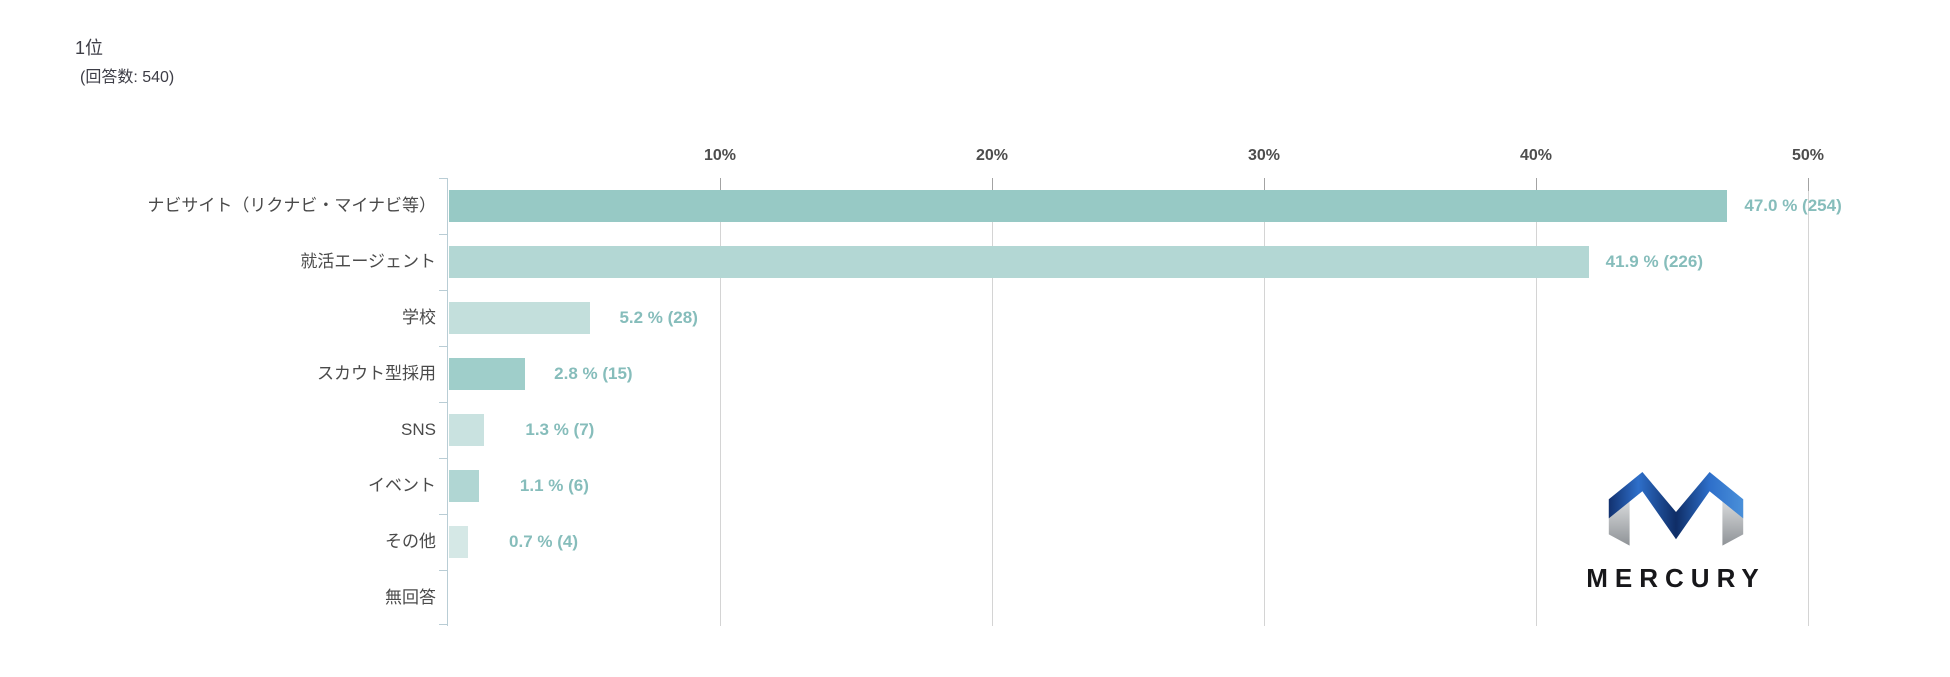 This screenshot has height=677, width=1950. Describe the element at coordinates (1808, 155) in the screenshot. I see `x-axis-tick-label: 50%` at that location.